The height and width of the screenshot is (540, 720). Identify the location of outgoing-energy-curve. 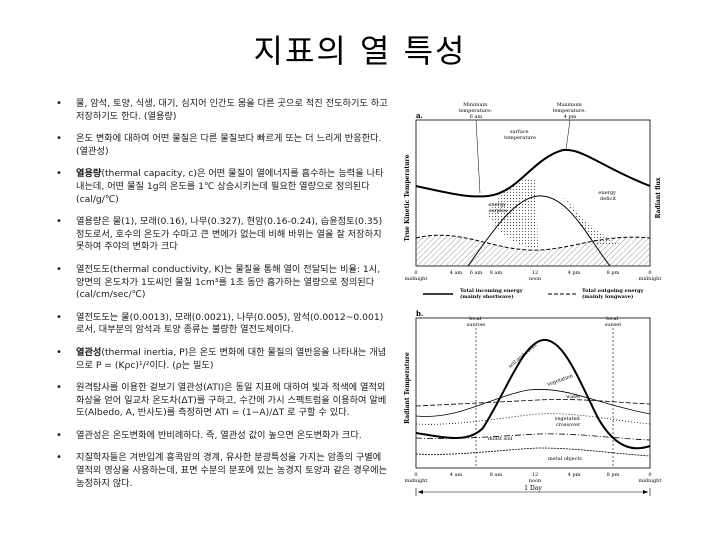
(533, 242).